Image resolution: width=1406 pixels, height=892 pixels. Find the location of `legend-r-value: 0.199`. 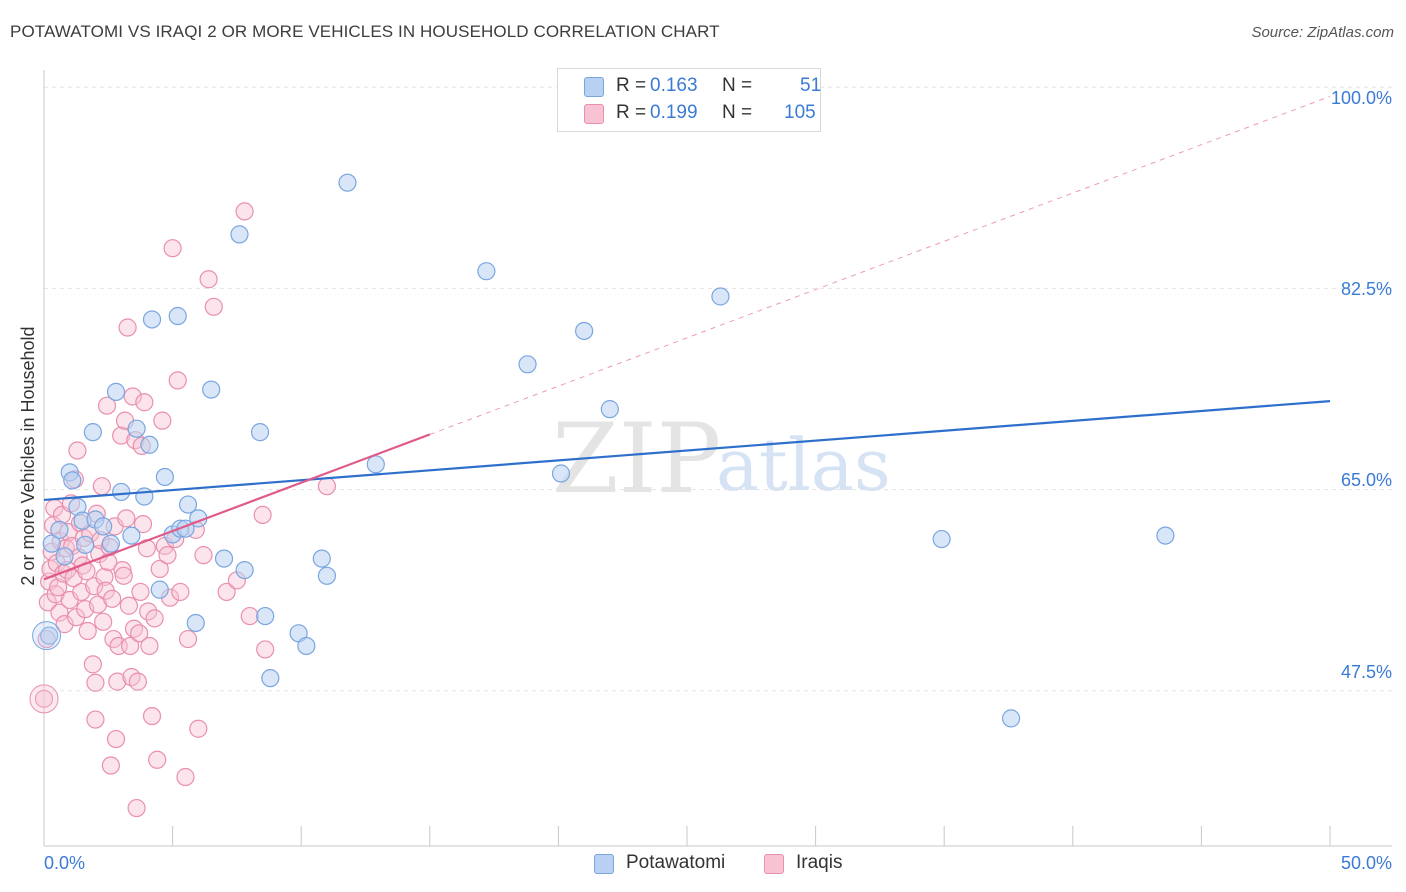

legend-r-value: 0.199 is located at coordinates (674, 112).